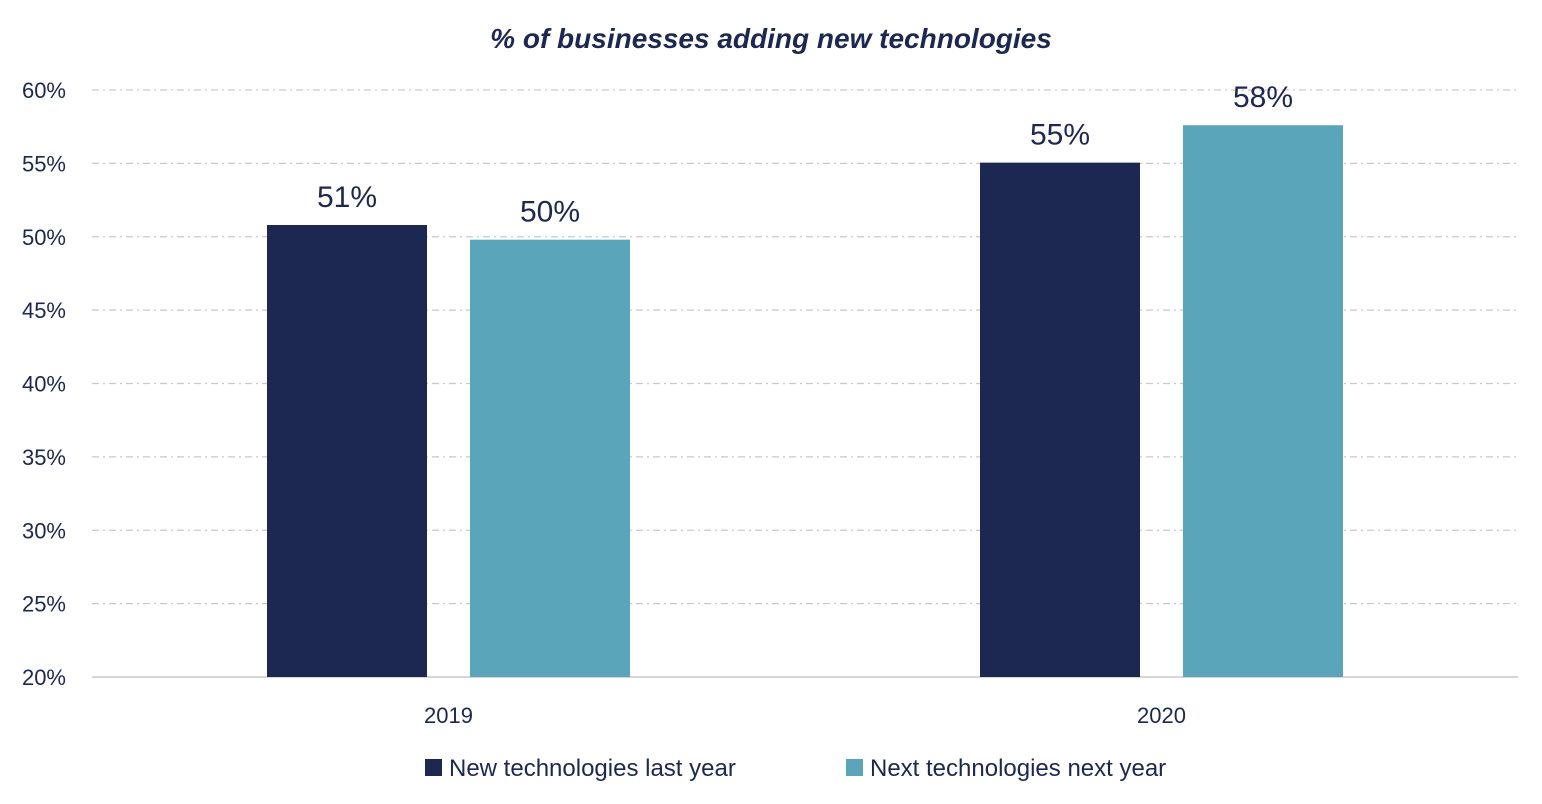 The height and width of the screenshot is (804, 1542). What do you see at coordinates (1263, 97) in the screenshot?
I see `data-label-2020-series-2: 58%` at bounding box center [1263, 97].